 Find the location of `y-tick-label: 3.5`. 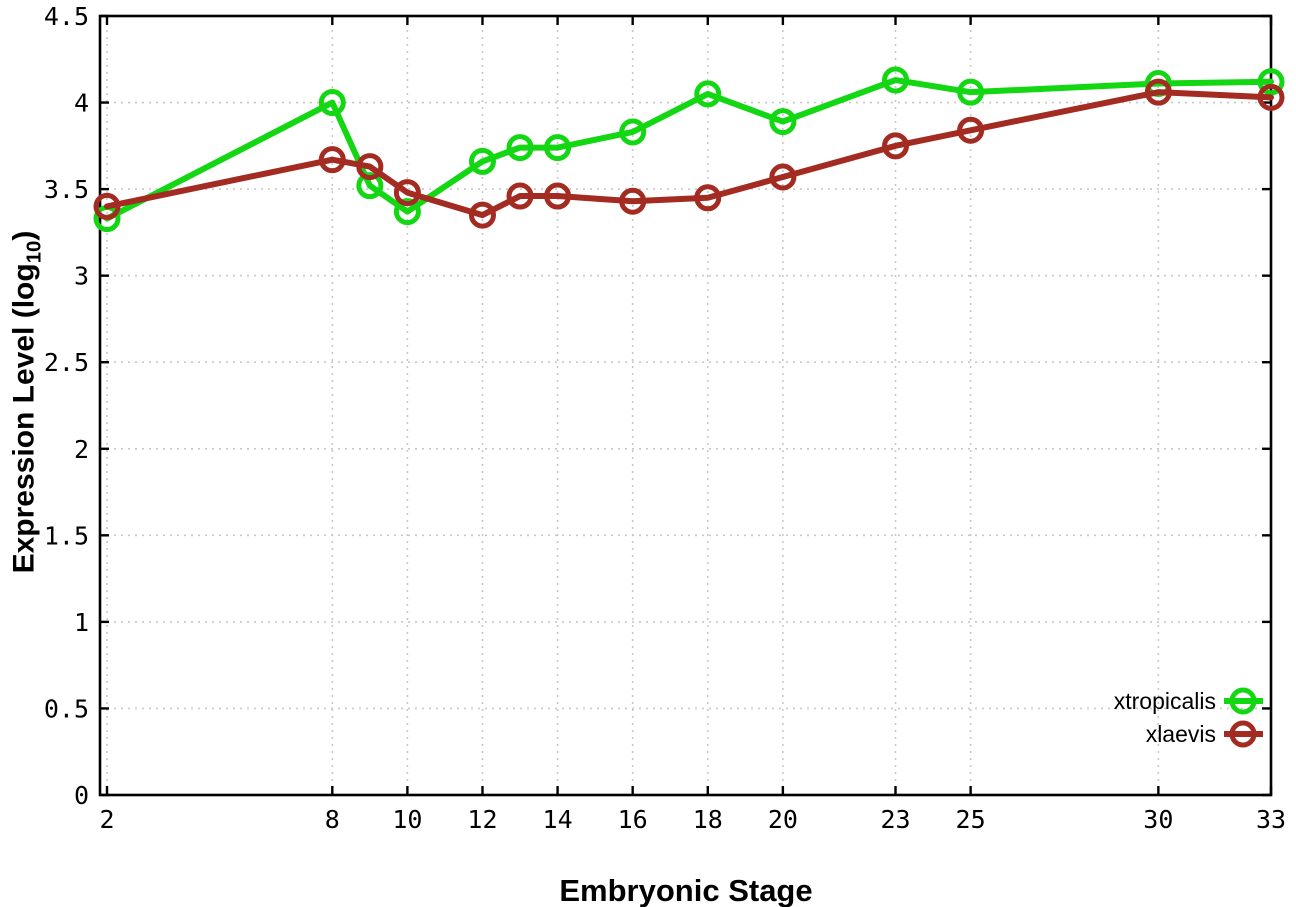

y-tick-label: 3.5 is located at coordinates (66, 189).